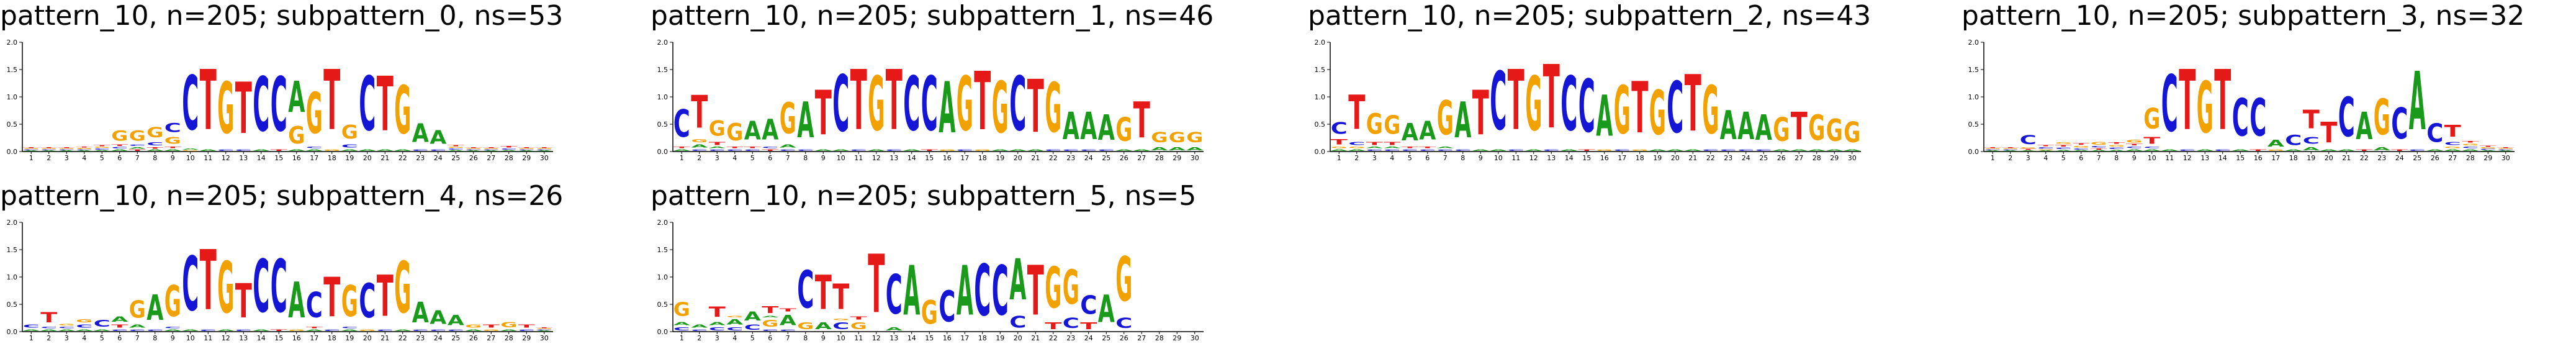 Image resolution: width=2576 pixels, height=354 pixels. What do you see at coordinates (1141, 157) in the screenshot?
I see `x-tick-label: 27` at bounding box center [1141, 157].